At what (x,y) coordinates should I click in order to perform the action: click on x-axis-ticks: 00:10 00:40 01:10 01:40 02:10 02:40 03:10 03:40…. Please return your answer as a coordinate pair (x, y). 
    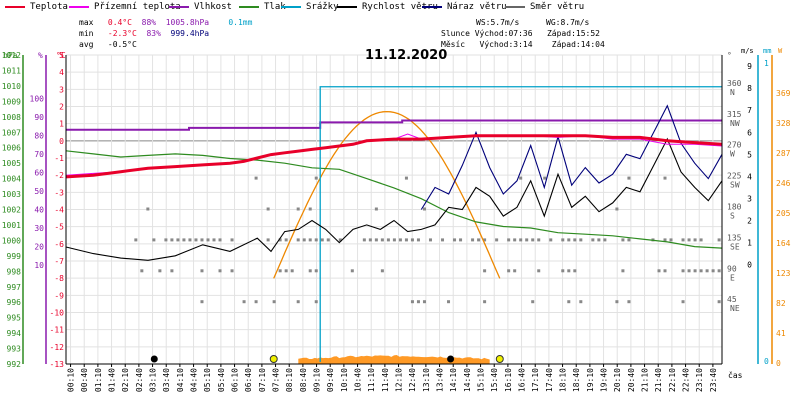
    Looking at the image, I should click on (392, 378).